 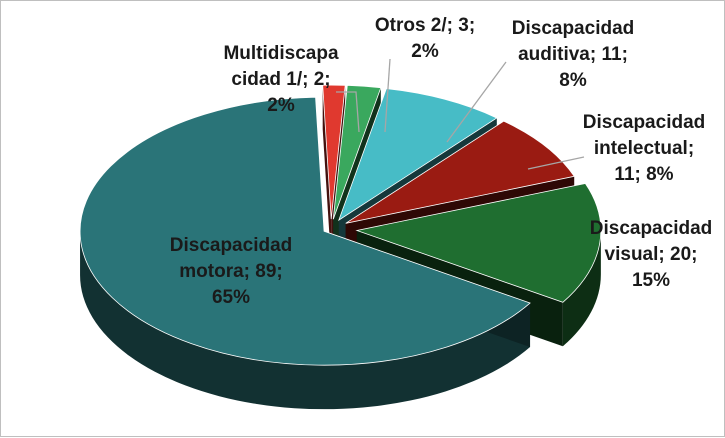 I want to click on data-label-line: motora; 89;, so click(x=230, y=271).